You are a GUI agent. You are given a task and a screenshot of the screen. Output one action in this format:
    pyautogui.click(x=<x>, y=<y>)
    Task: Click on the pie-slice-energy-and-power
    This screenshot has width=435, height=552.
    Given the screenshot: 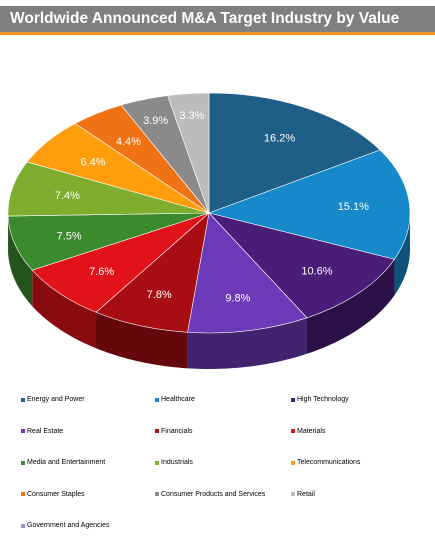 What is the action you would take?
    pyautogui.click(x=294, y=153)
    